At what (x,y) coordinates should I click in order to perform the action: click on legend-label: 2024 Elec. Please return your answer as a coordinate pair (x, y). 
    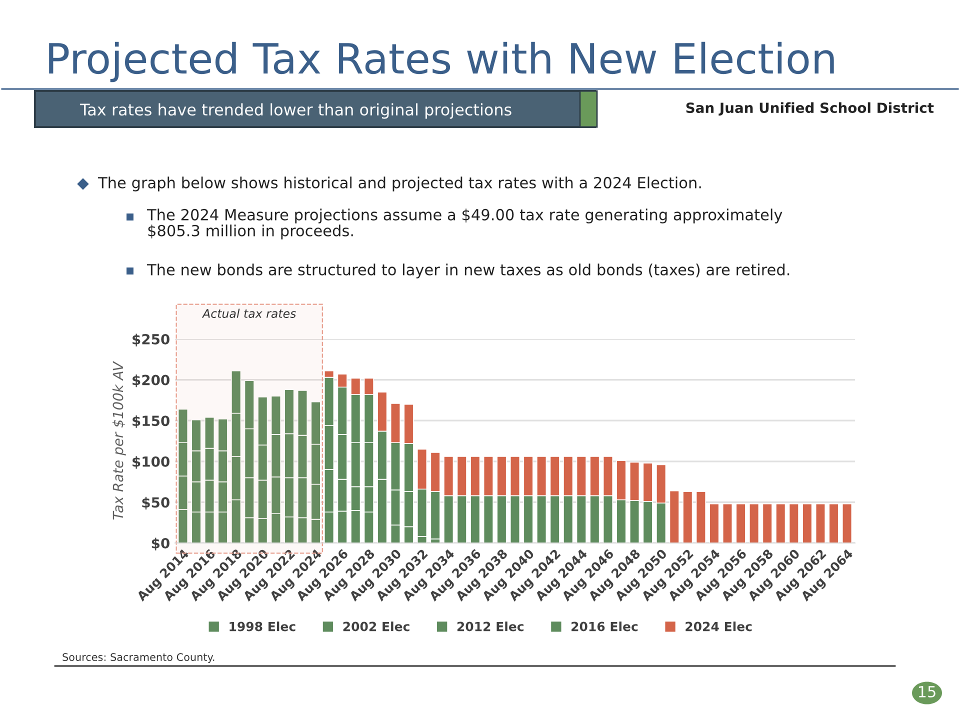
    Looking at the image, I should click on (719, 627).